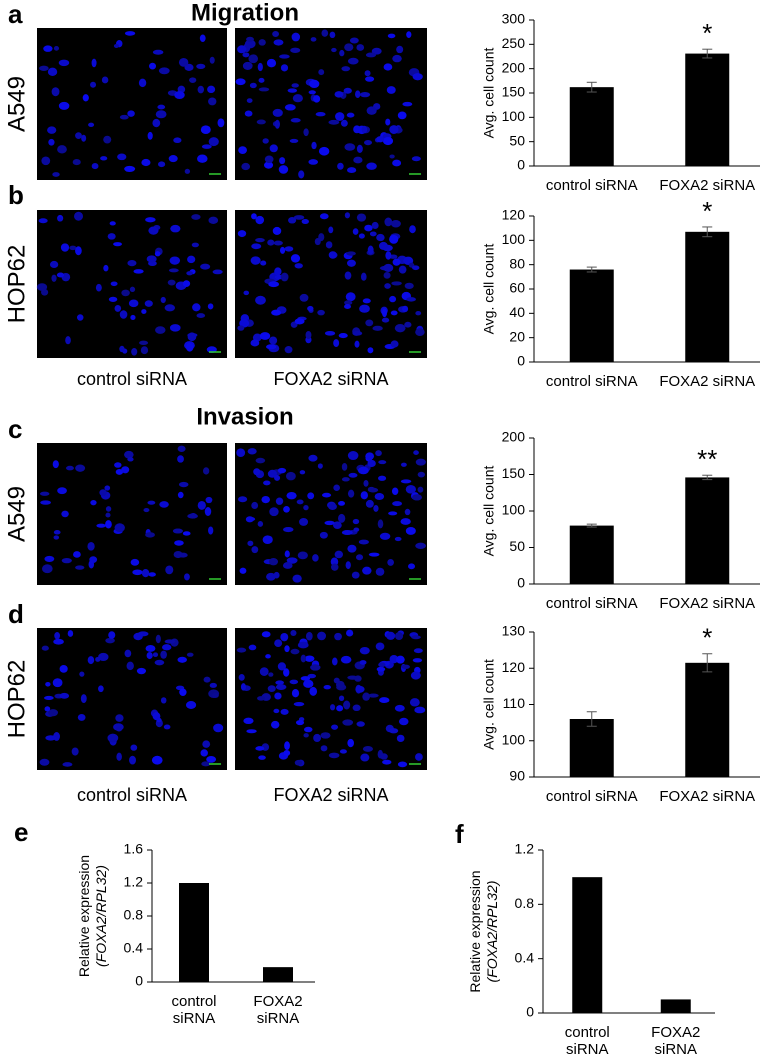 The width and height of the screenshot is (765, 1055). I want to click on y-axis-label: Relative expression, so click(84, 916).